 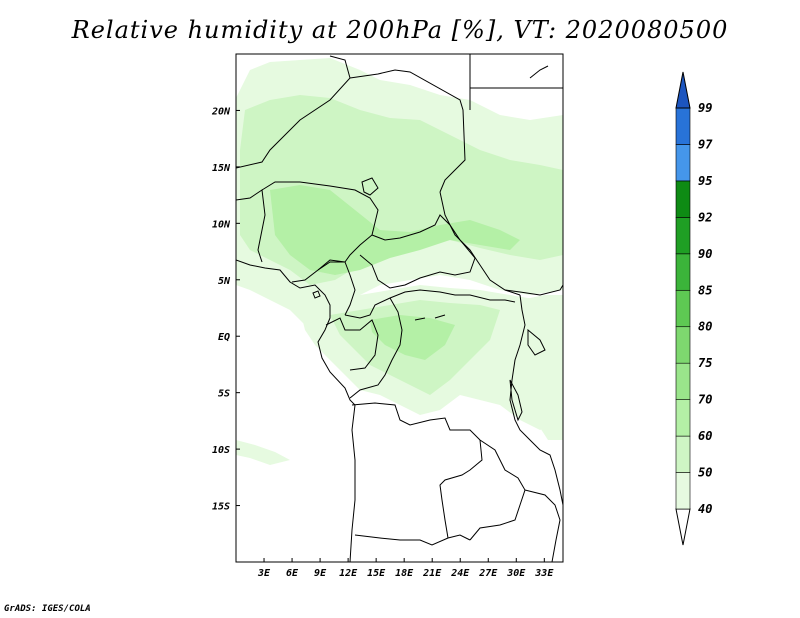 What do you see at coordinates (705, 436) in the screenshot?
I see `colorbar-label: 60` at bounding box center [705, 436].